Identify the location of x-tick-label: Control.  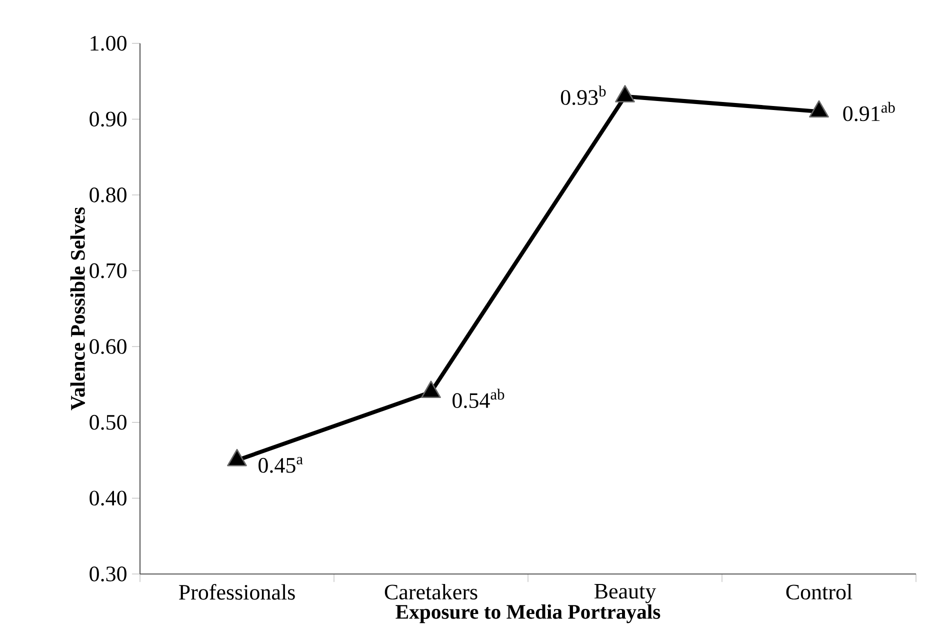
(819, 592).